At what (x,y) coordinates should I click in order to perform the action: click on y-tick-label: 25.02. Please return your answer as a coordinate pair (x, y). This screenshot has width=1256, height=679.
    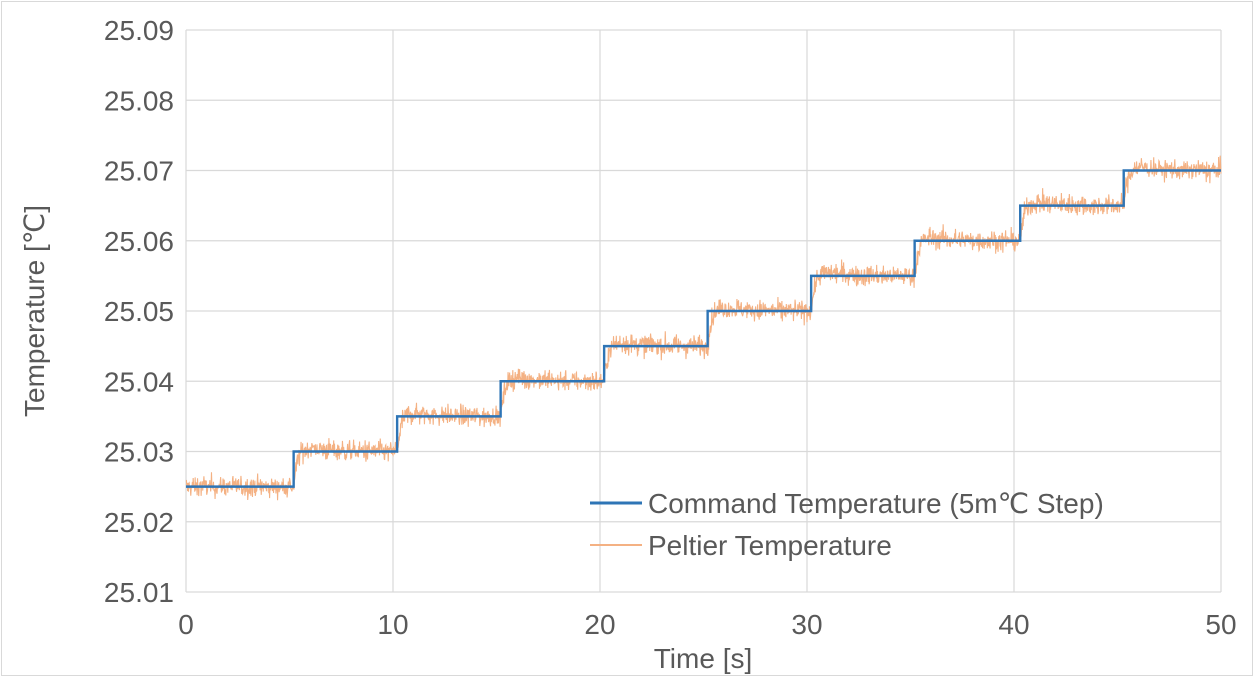
    Looking at the image, I should click on (139, 522).